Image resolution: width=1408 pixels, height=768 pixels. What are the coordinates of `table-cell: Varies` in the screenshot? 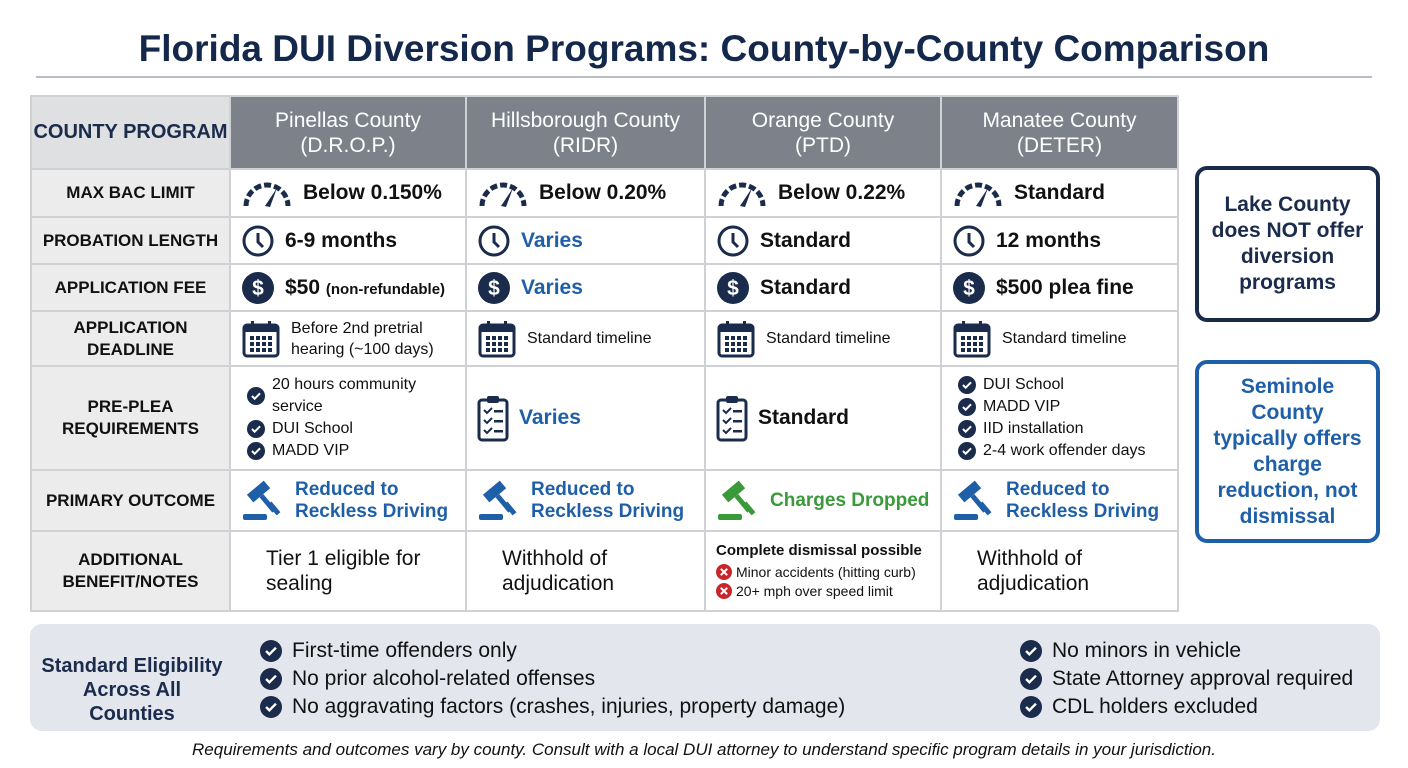 It's located at (585, 240).